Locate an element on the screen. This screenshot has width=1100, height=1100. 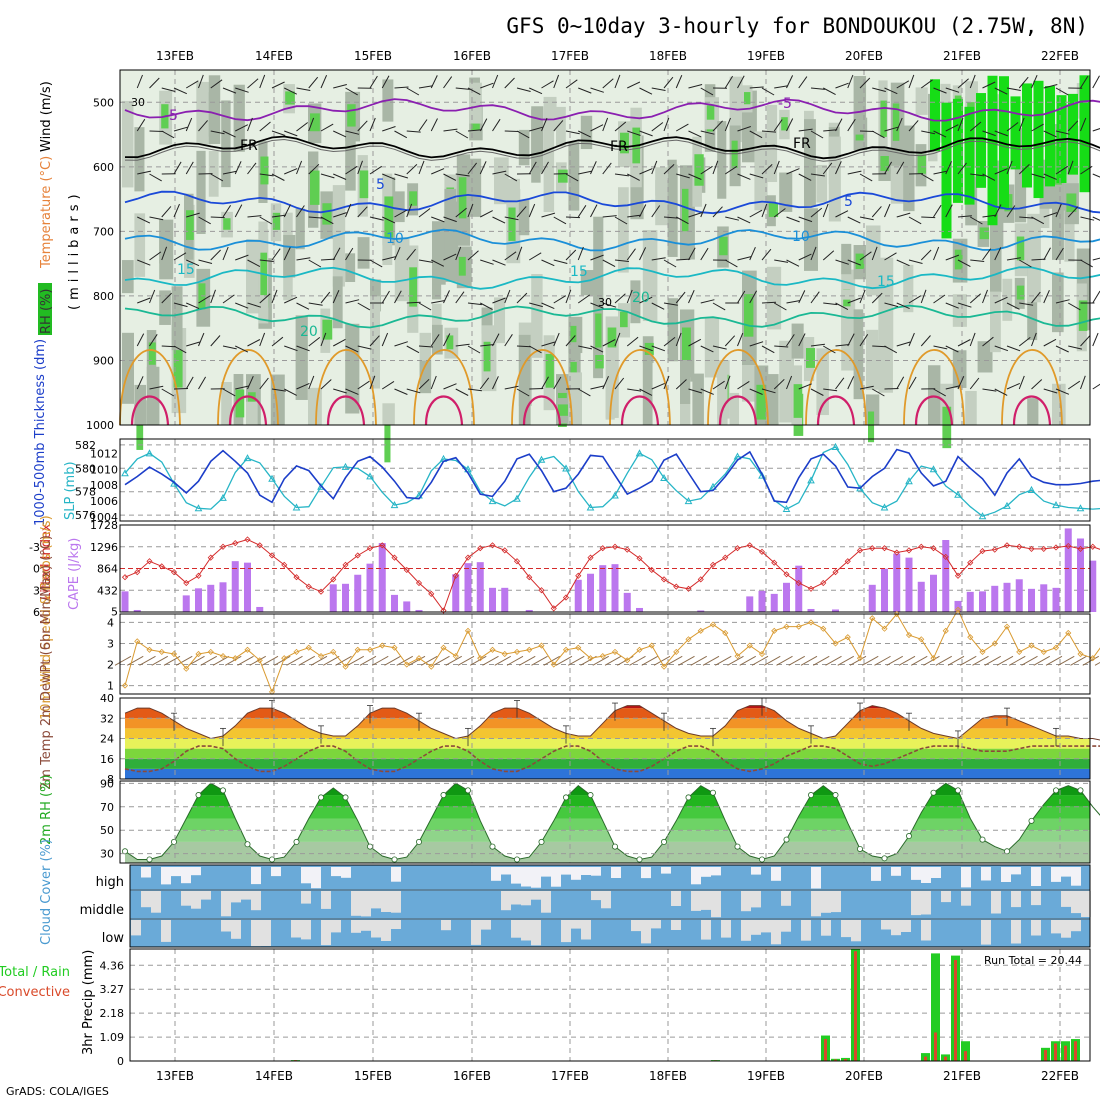
rh-cell-saturated is located at coordinates (992, 150).